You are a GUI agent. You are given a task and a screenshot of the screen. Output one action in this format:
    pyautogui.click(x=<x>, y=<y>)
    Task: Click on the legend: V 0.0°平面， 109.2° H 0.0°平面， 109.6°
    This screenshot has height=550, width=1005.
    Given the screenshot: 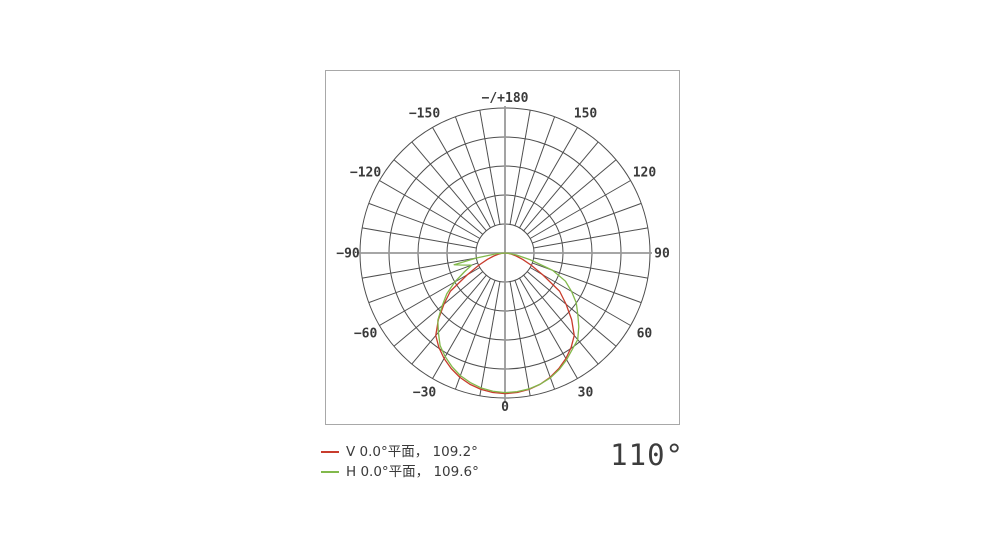 What is the action you would take?
    pyautogui.click(x=400, y=462)
    